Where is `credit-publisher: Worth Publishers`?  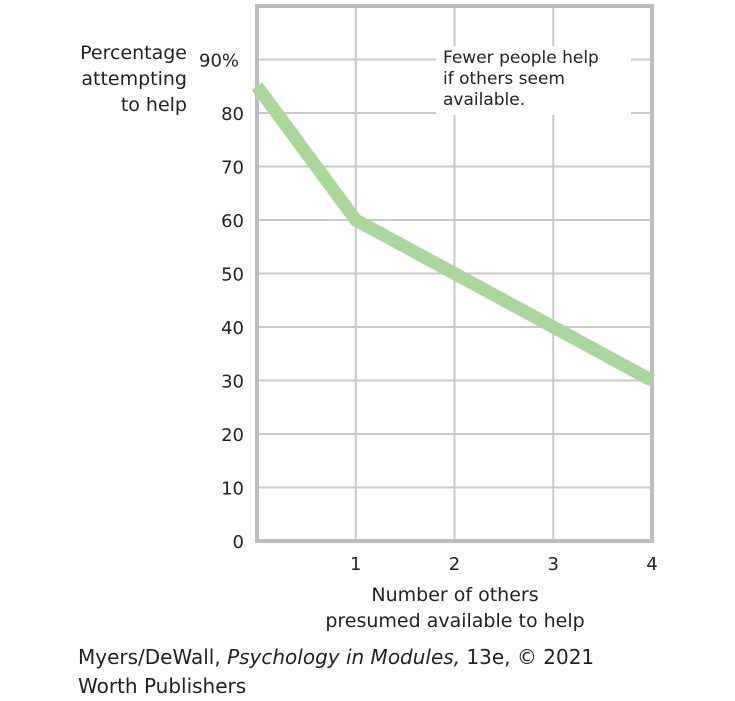 credit-publisher: Worth Publishers is located at coordinates (162, 686).